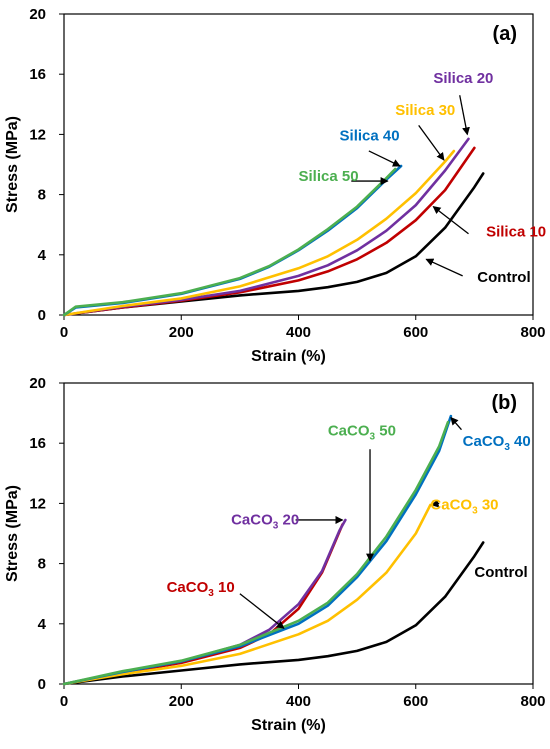 This screenshot has width=550, height=749. I want to click on annotation-label: CaCO3 50, so click(362, 433).